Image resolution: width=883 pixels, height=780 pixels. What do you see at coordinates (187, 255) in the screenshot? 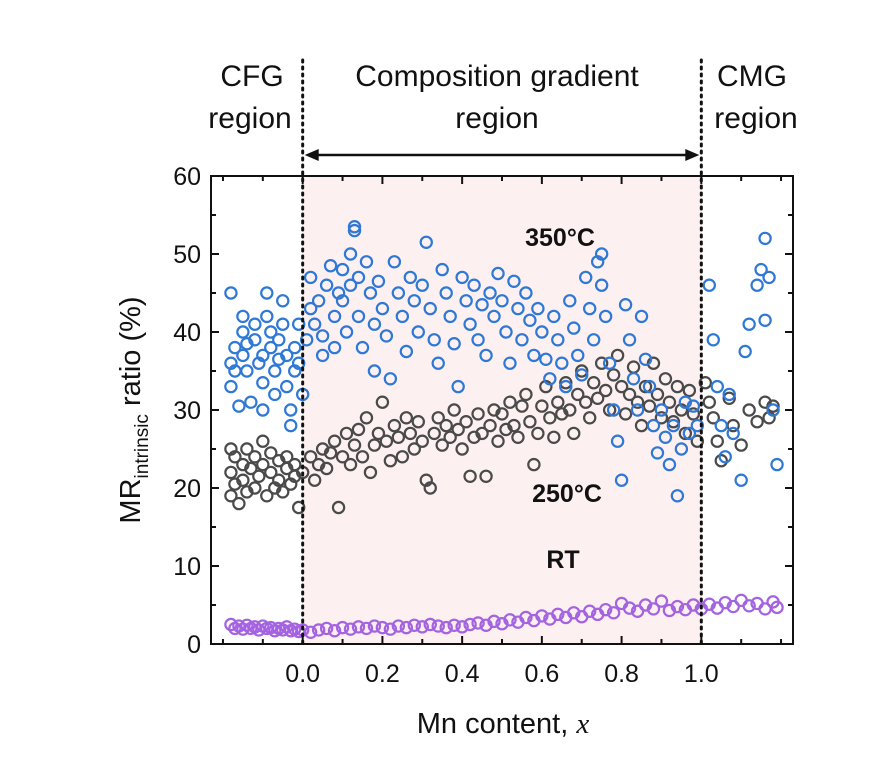
I see `y-tick-label: 50` at bounding box center [187, 255].